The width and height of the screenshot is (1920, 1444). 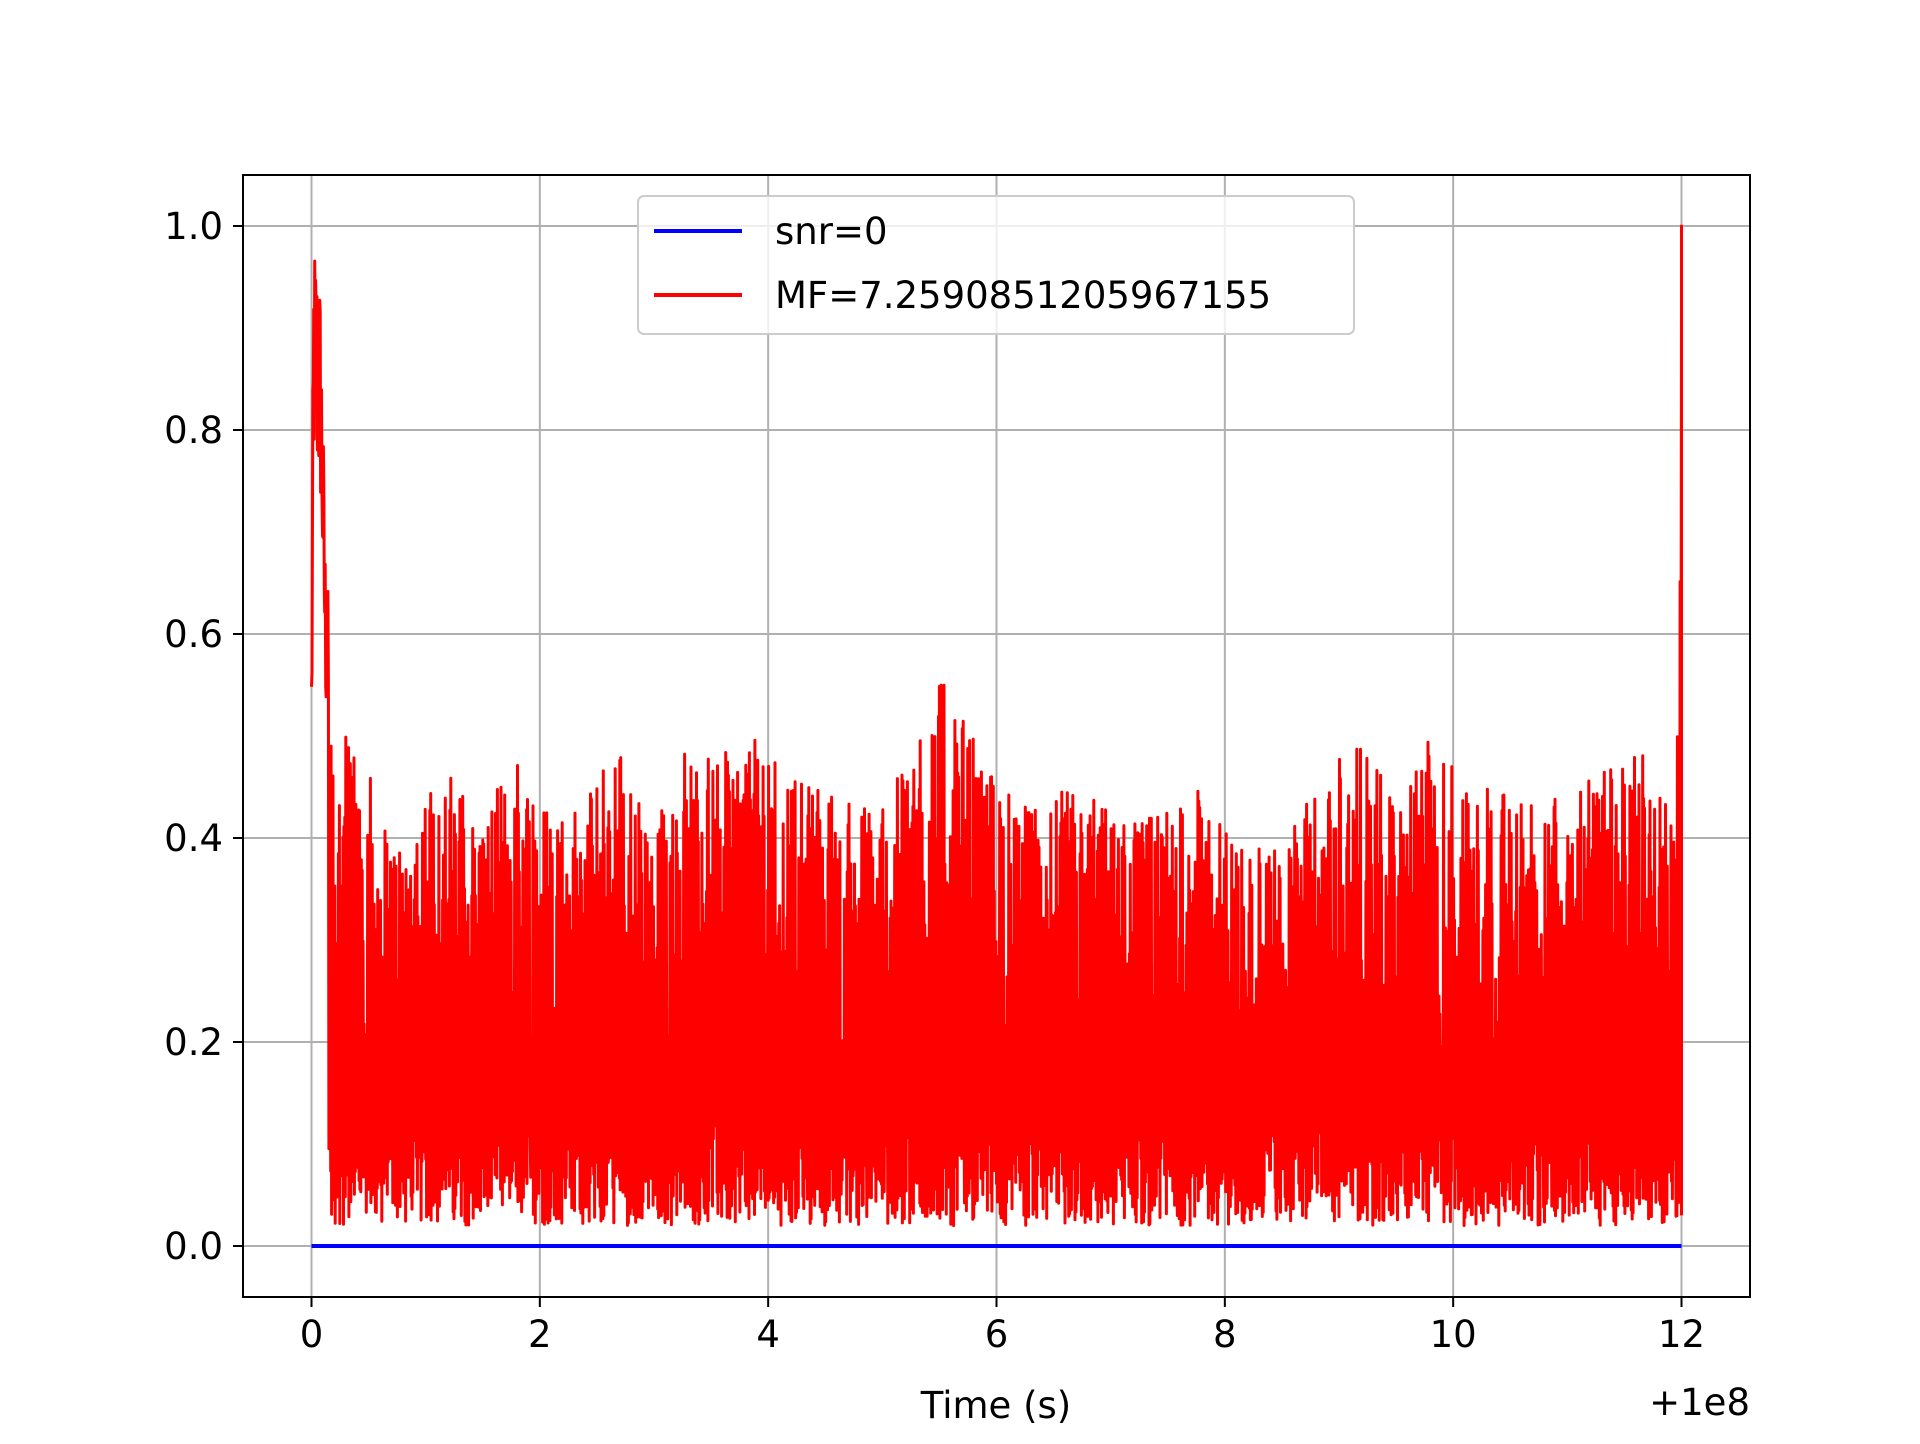 I want to click on legend-frame, so click(x=996, y=265).